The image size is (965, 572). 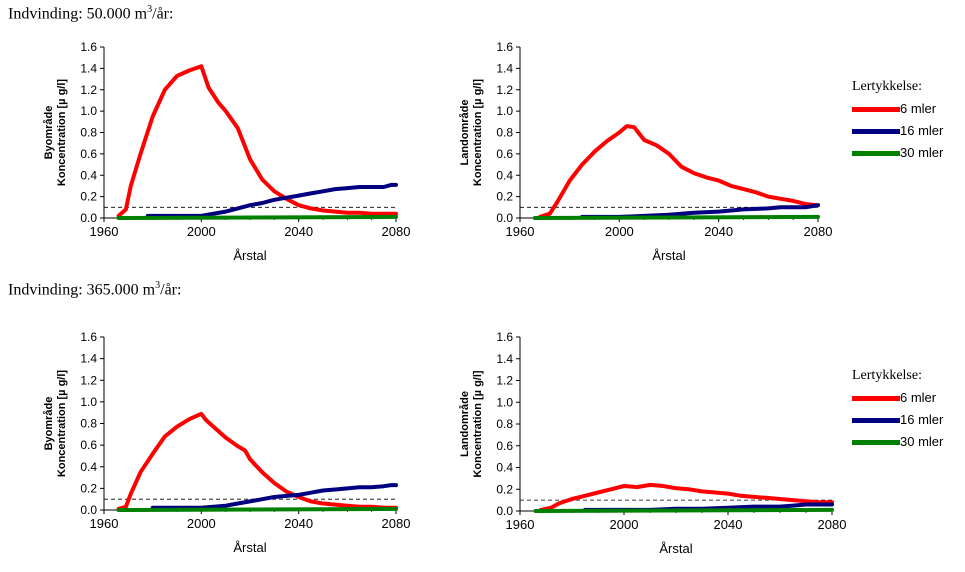 I want to click on legend-top: Lertykkelse: 6 mler 16 mler 30 mler, so click(x=897, y=122).